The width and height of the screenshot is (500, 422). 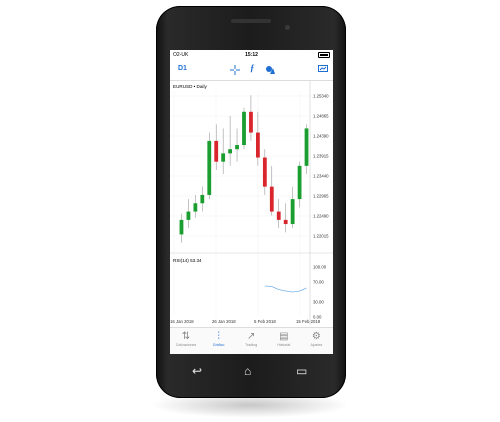 What do you see at coordinates (320, 267) in the screenshot?
I see `rsi-tick-label: 100.00` at bounding box center [320, 267].